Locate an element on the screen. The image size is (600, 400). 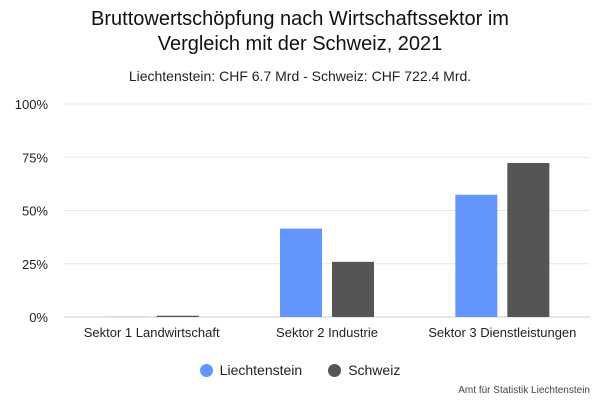
legend-swatch-liechtenstein is located at coordinates (206, 370).